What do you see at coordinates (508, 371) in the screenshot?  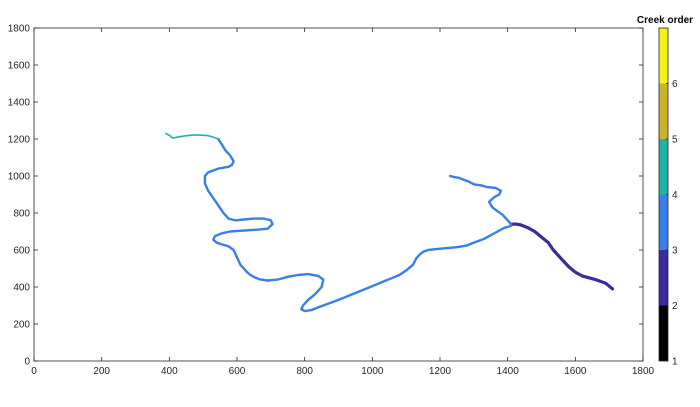 I see `x-tick-label: 1400` at bounding box center [508, 371].